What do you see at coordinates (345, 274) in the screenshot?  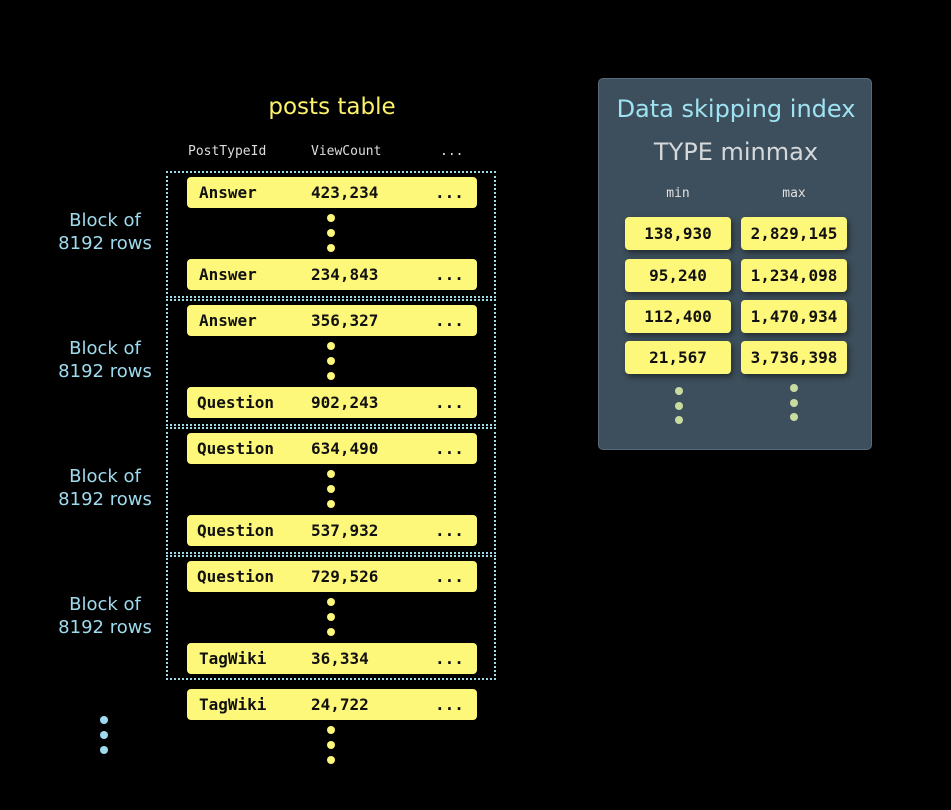 I see `cell: 234,843` at bounding box center [345, 274].